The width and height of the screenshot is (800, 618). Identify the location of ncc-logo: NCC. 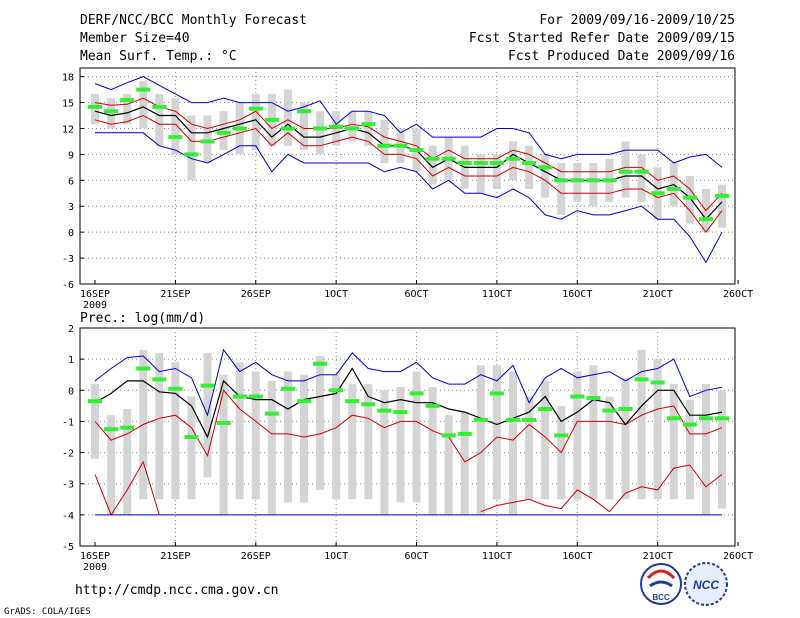
(706, 584).